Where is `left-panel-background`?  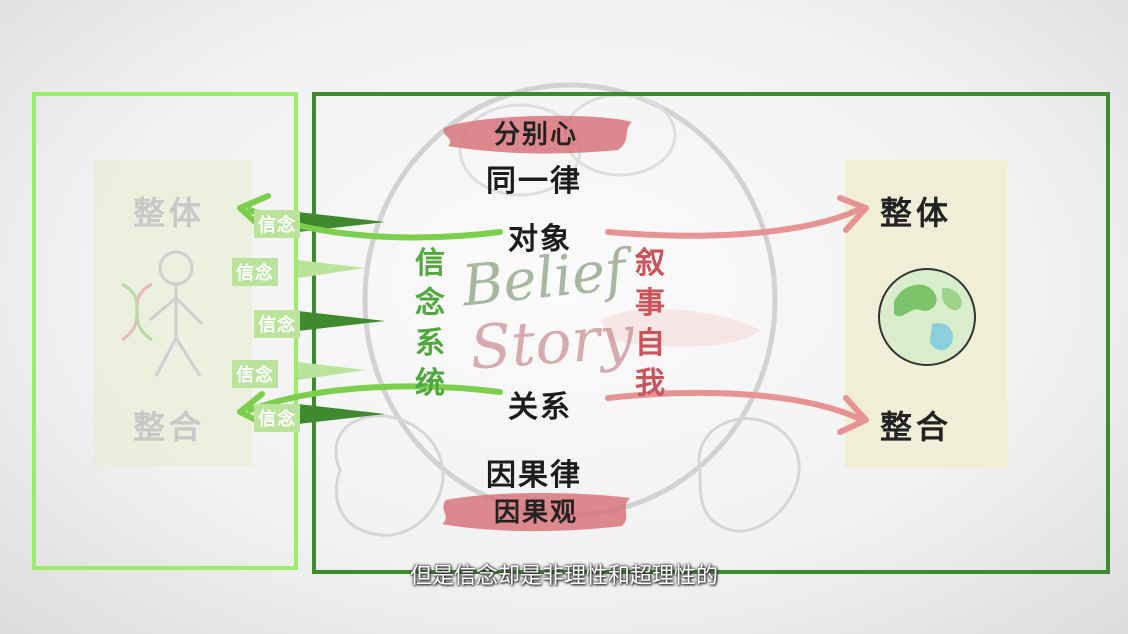
left-panel-background is located at coordinates (173, 313).